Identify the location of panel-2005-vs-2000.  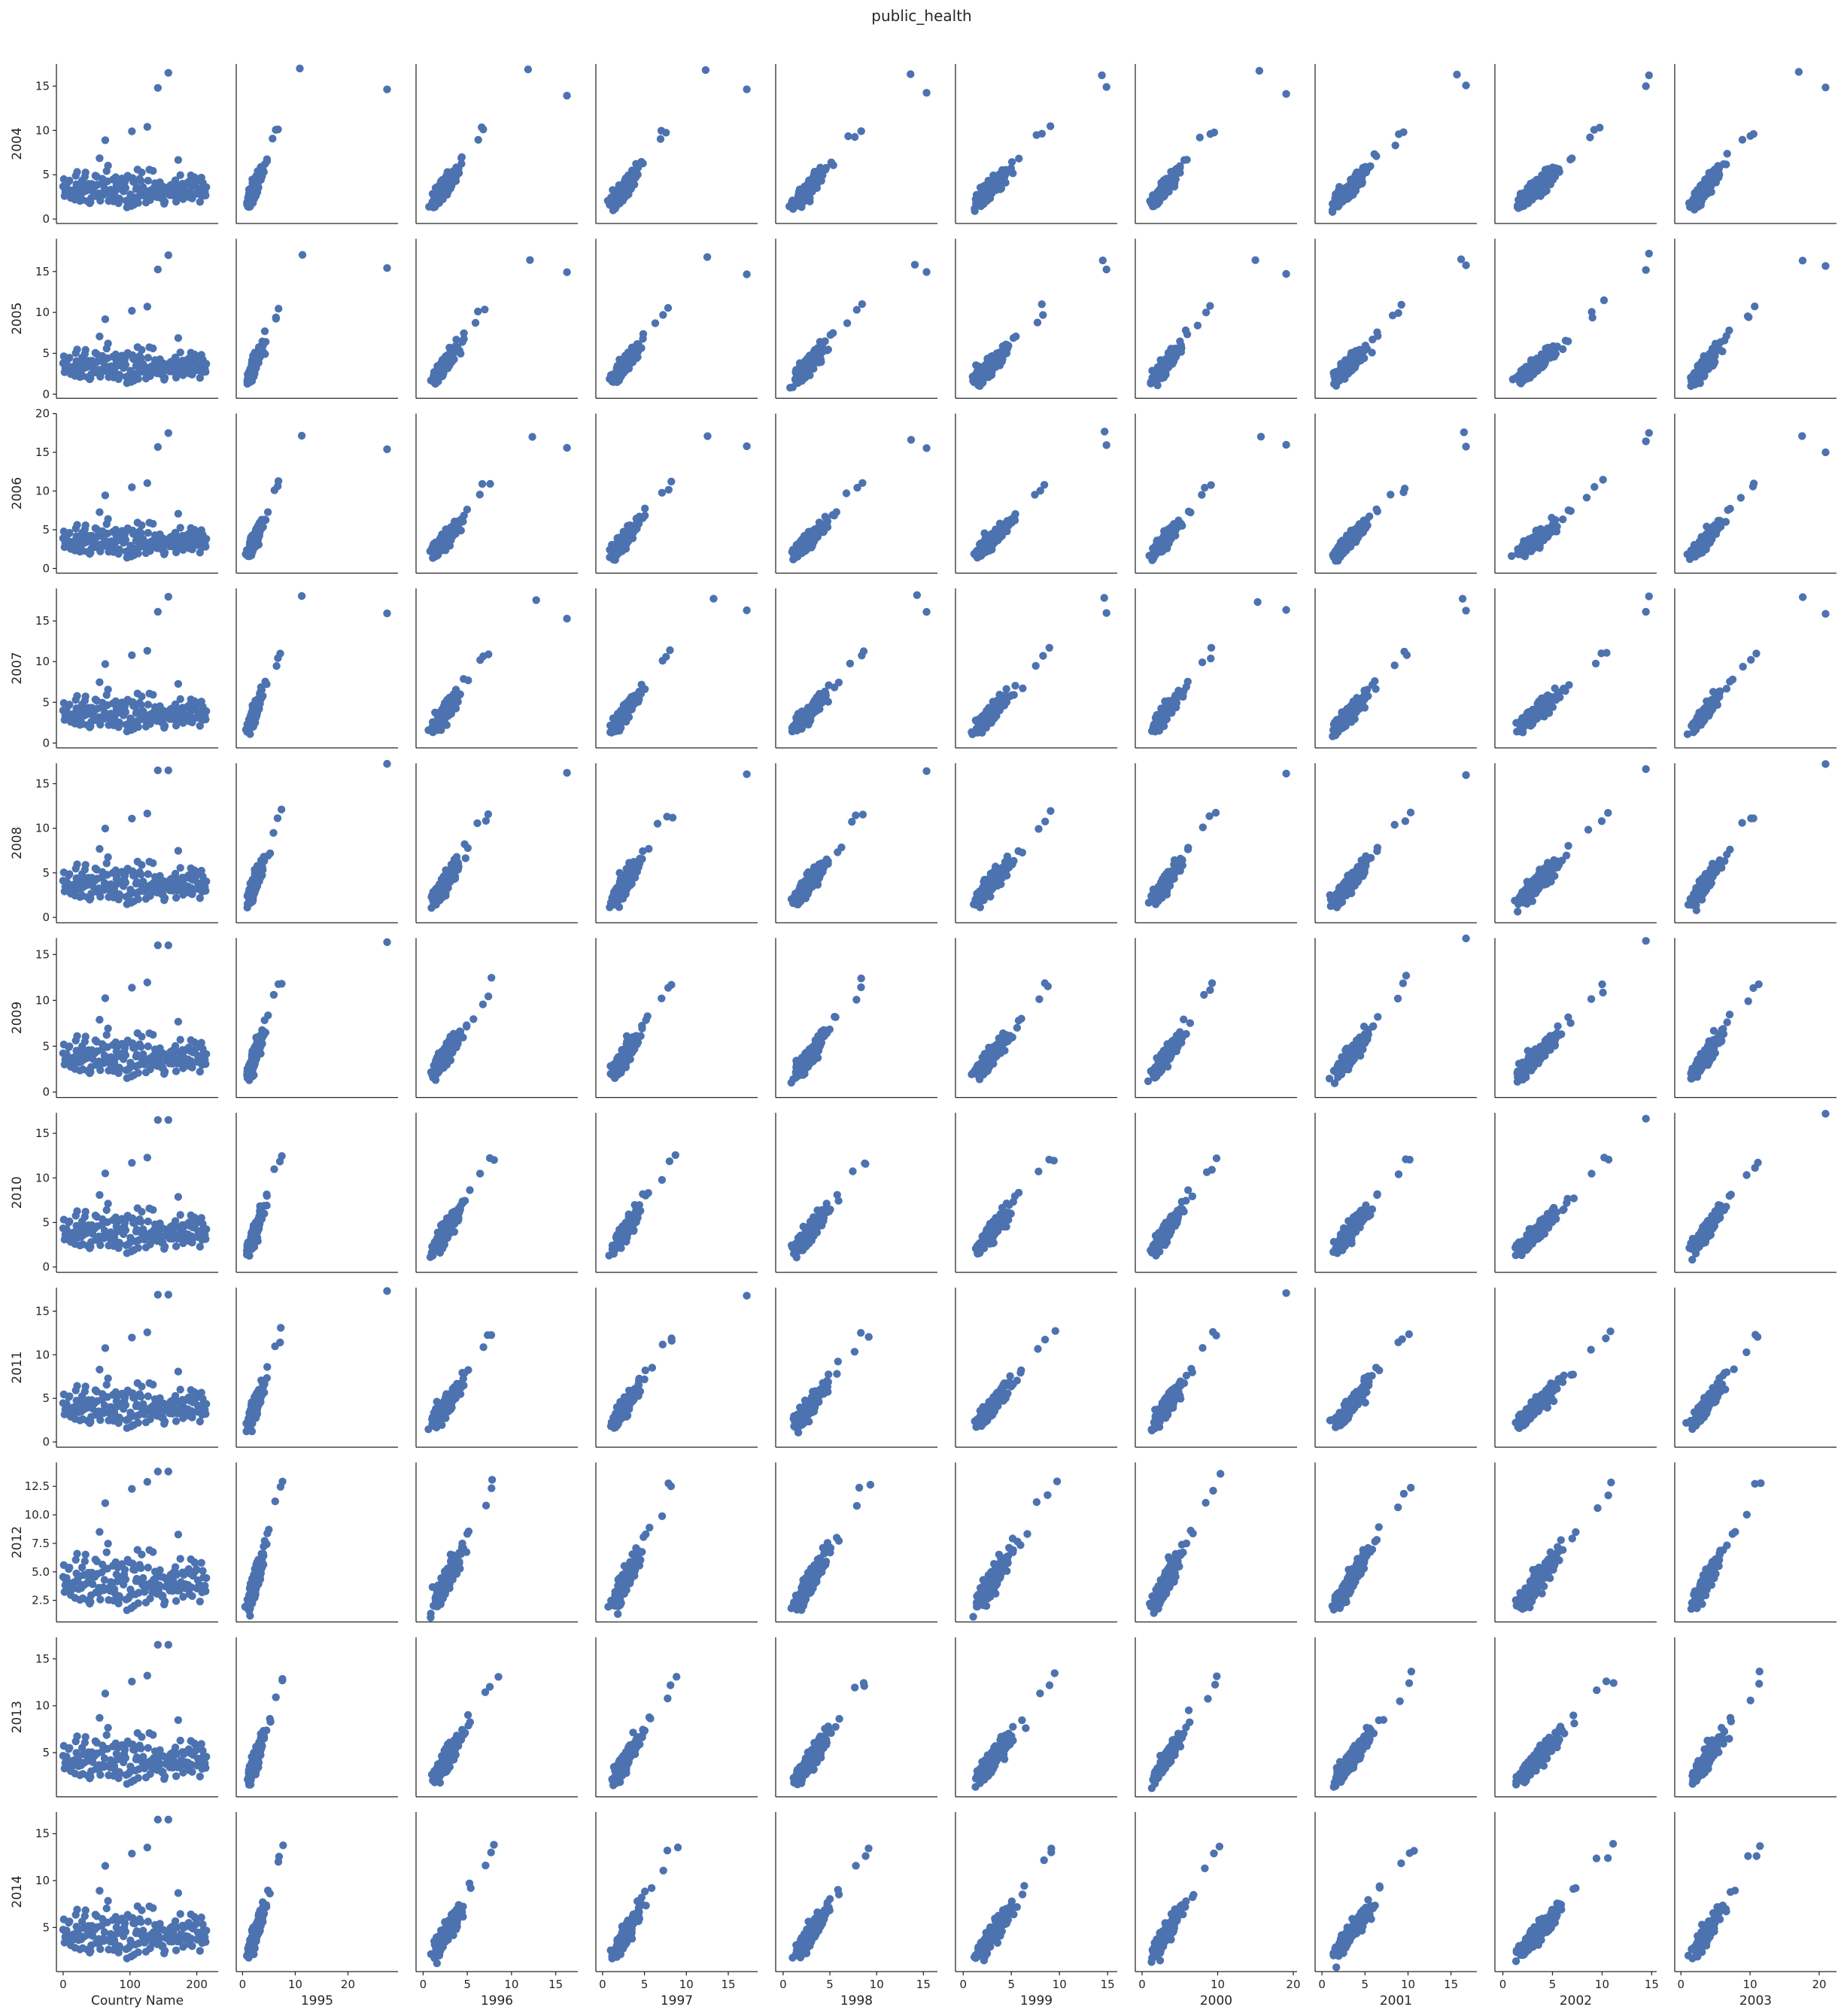
(1216, 319).